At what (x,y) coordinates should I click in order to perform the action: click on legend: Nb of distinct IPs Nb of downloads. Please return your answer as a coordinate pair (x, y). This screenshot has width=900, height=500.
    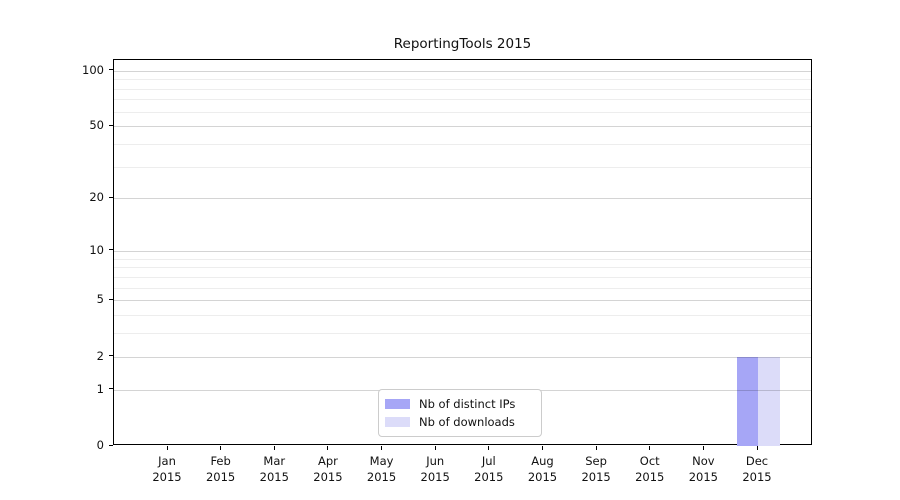
    Looking at the image, I should click on (460, 413).